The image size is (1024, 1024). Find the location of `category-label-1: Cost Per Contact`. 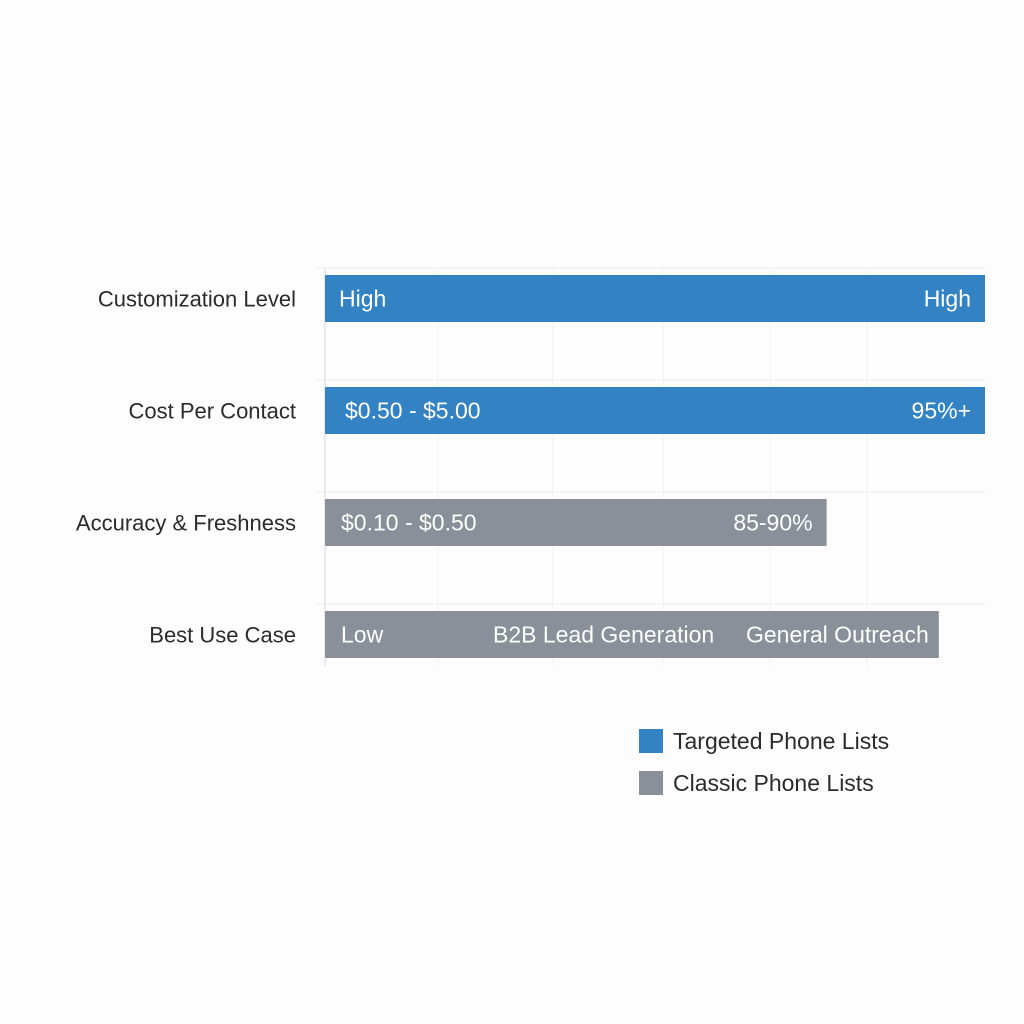

category-label-1: Cost Per Contact is located at coordinates (212, 411).